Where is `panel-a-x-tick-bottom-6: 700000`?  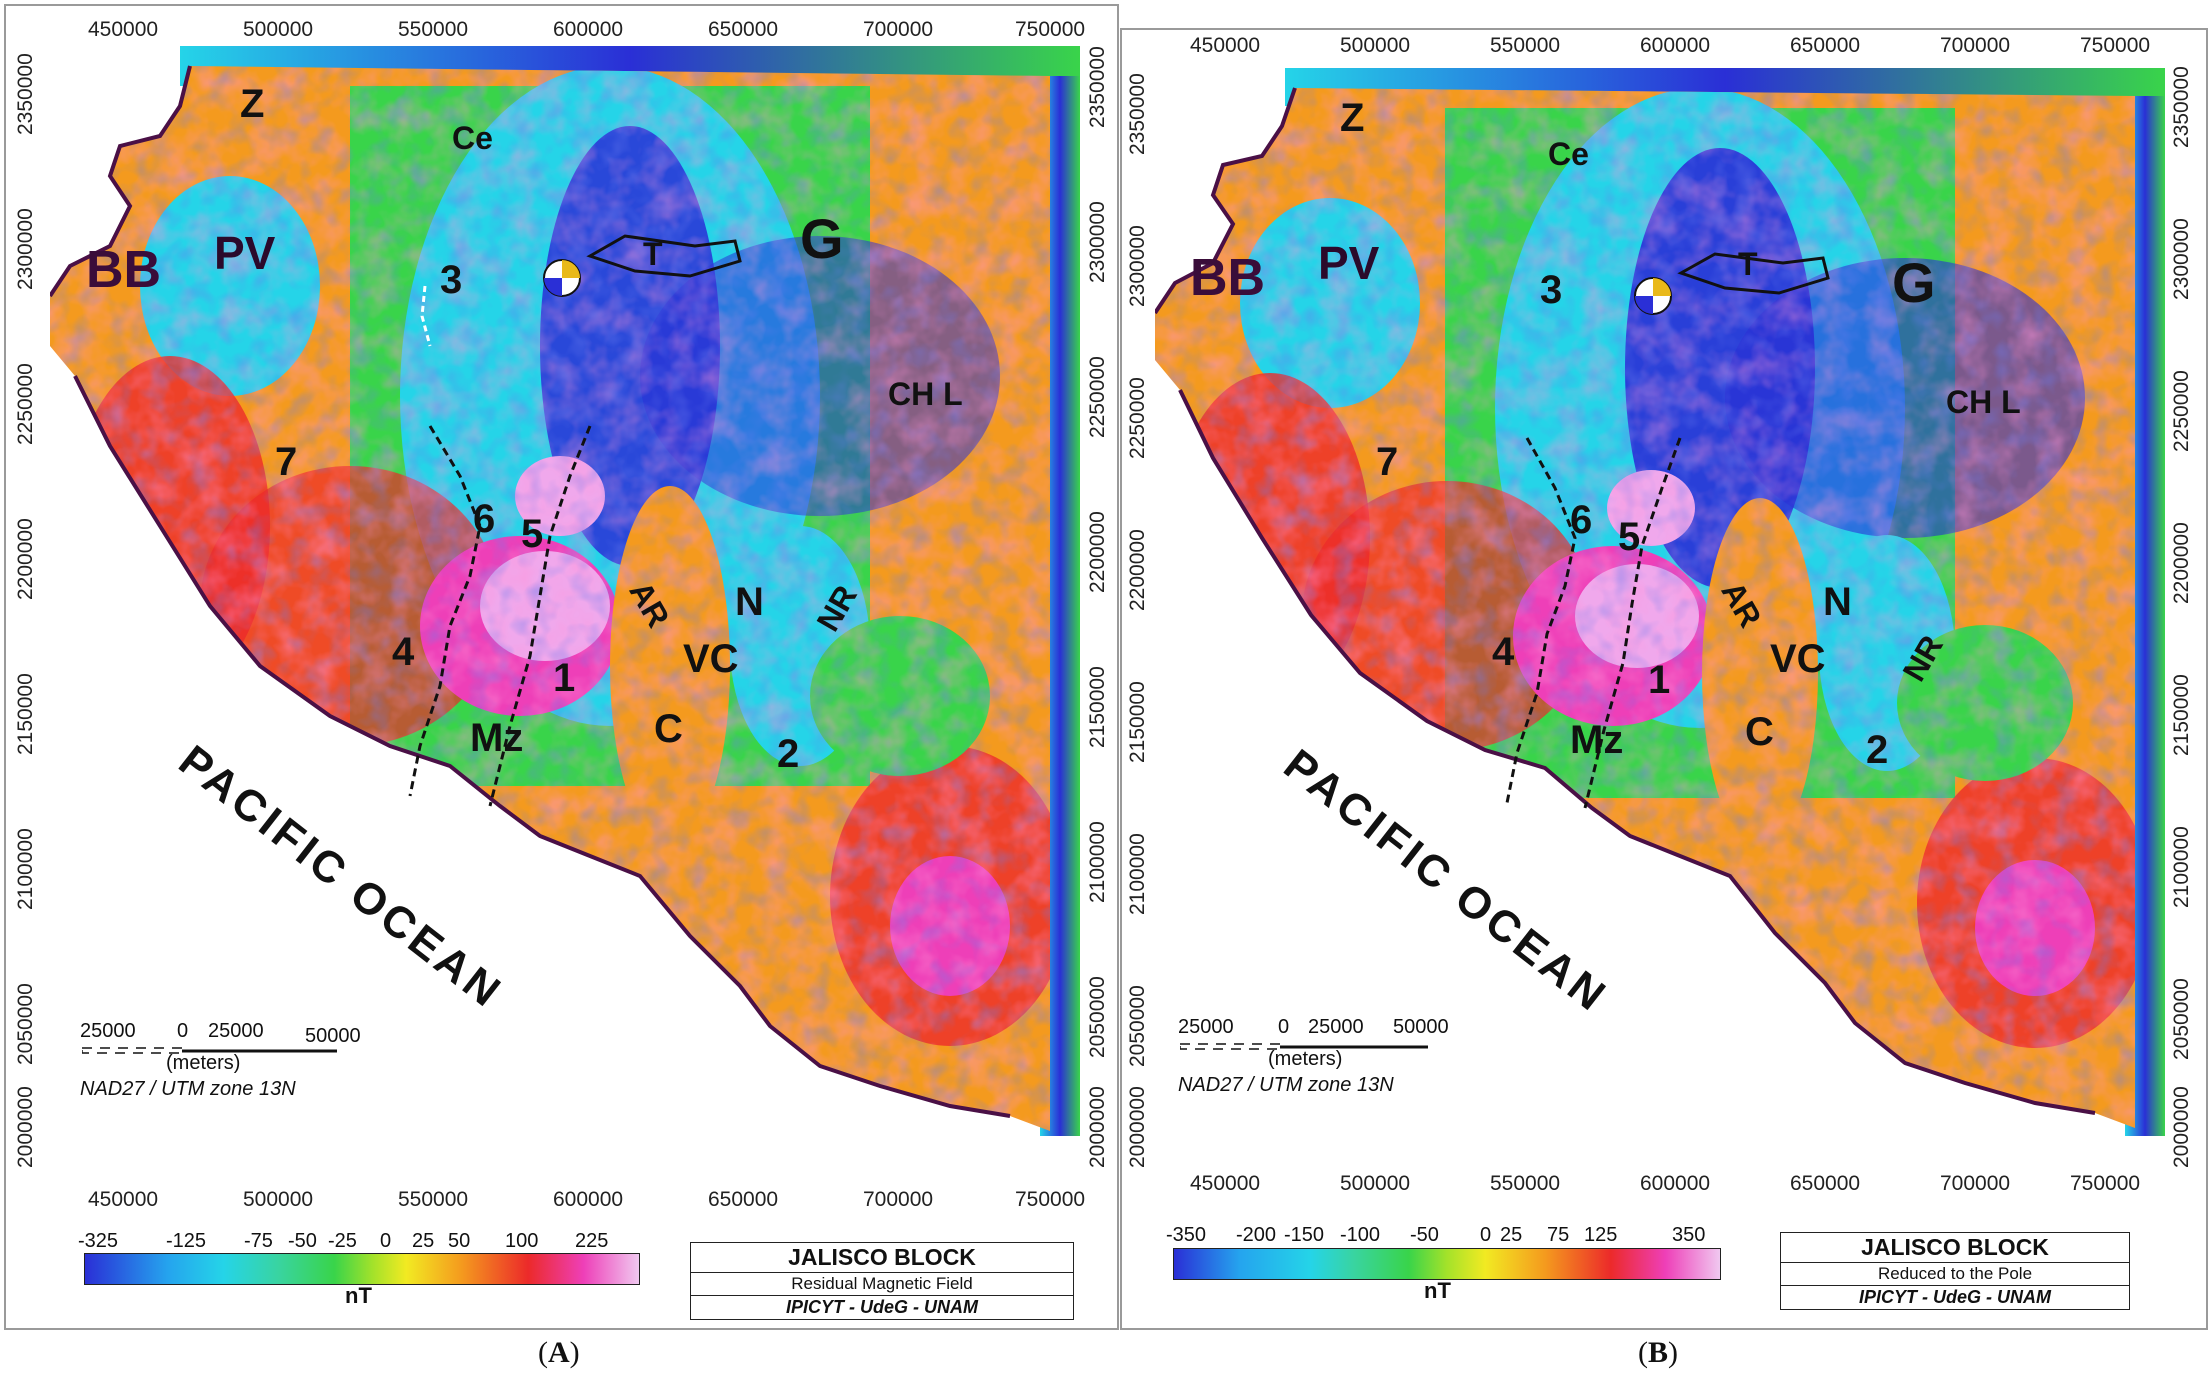 panel-a-x-tick-bottom-6: 700000 is located at coordinates (898, 1199).